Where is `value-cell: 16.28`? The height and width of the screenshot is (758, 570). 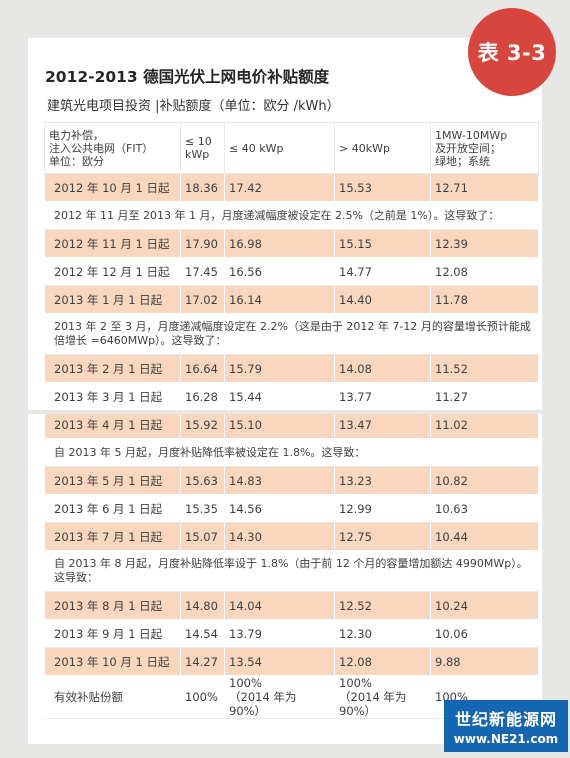 value-cell: 16.28 is located at coordinates (202, 396).